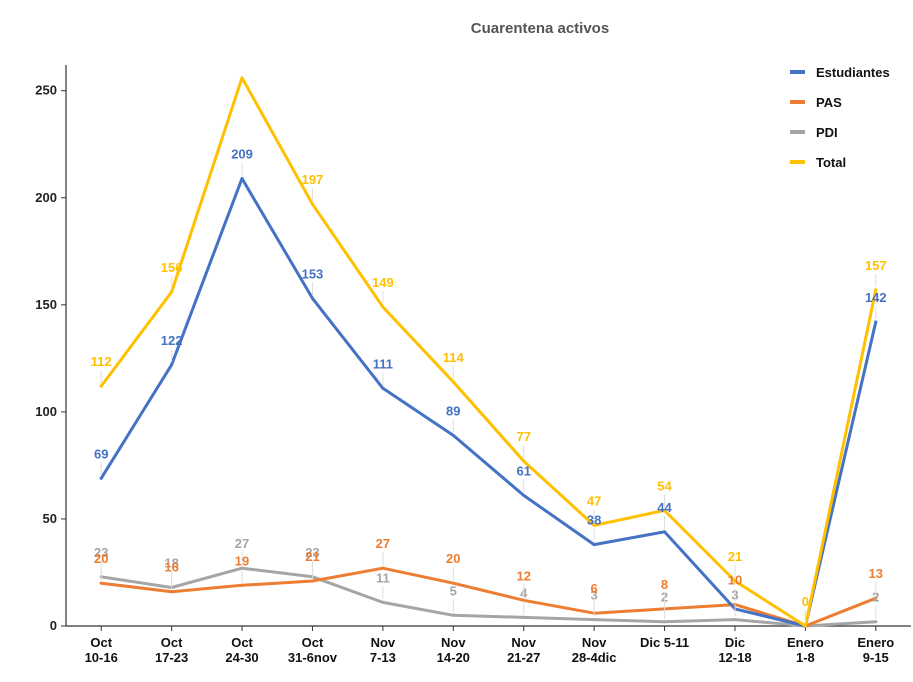 Image resolution: width=913 pixels, height=682 pixels. I want to click on data-label-estudiantes: 142, so click(876, 297).